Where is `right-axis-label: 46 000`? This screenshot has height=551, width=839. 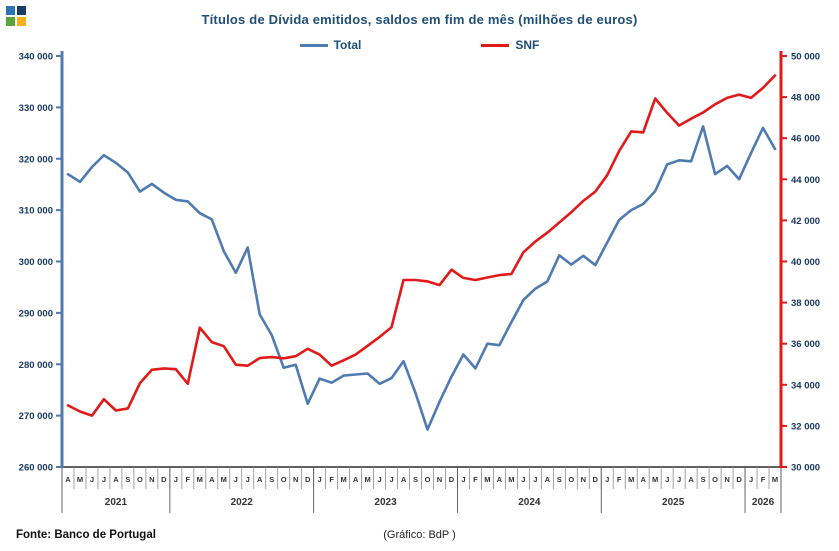 right-axis-label: 46 000 is located at coordinates (805, 139).